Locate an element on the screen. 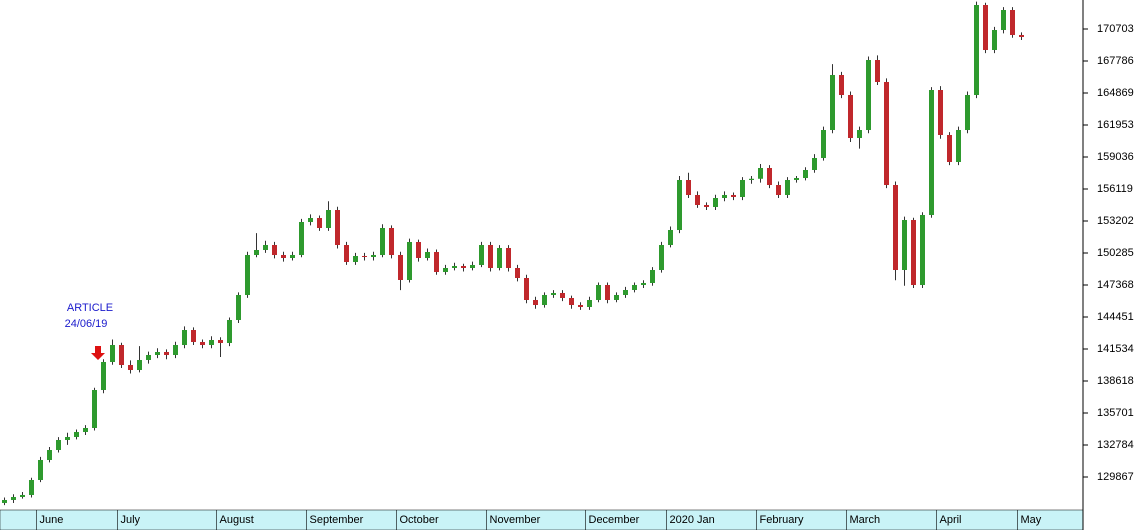  x-tick-label: August is located at coordinates (237, 520).